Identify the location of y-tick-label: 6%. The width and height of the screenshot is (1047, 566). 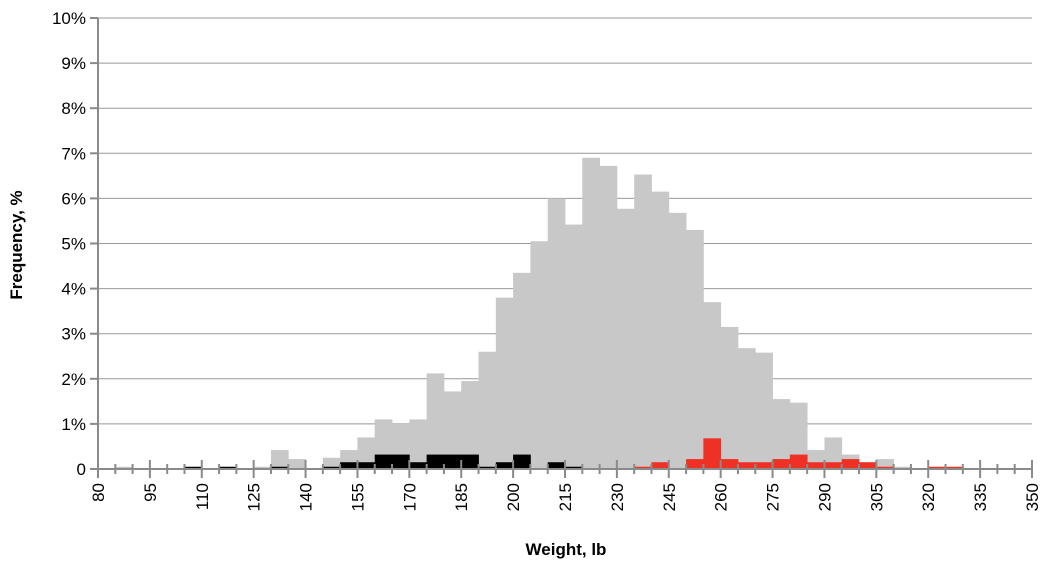
(73, 198).